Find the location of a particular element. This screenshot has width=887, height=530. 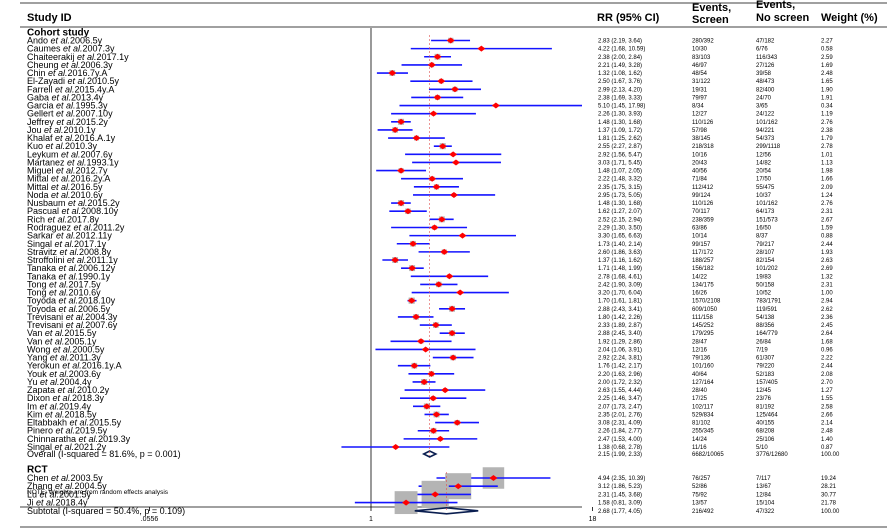

cohort-study-2-label: Chaiteerakij et al.2017.1y is located at coordinates (78, 57).